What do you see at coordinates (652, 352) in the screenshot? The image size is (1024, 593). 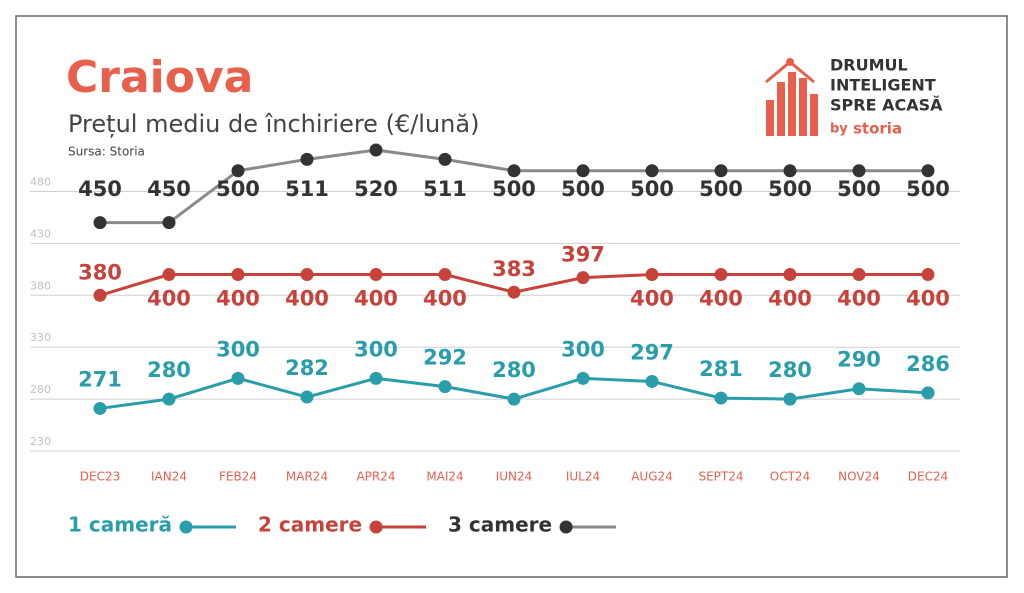 I see `data-label: 297` at bounding box center [652, 352].